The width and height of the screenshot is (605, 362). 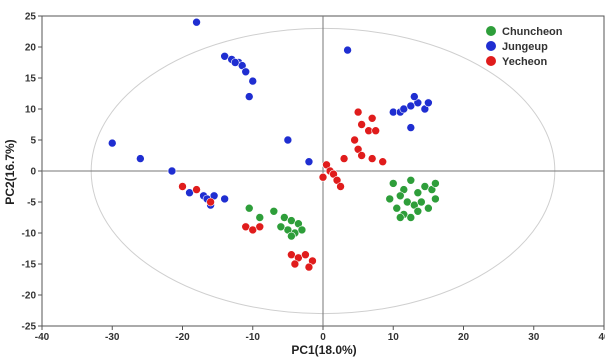 I want to click on x-axis-title: PC1(18.0%), so click(x=323, y=350).